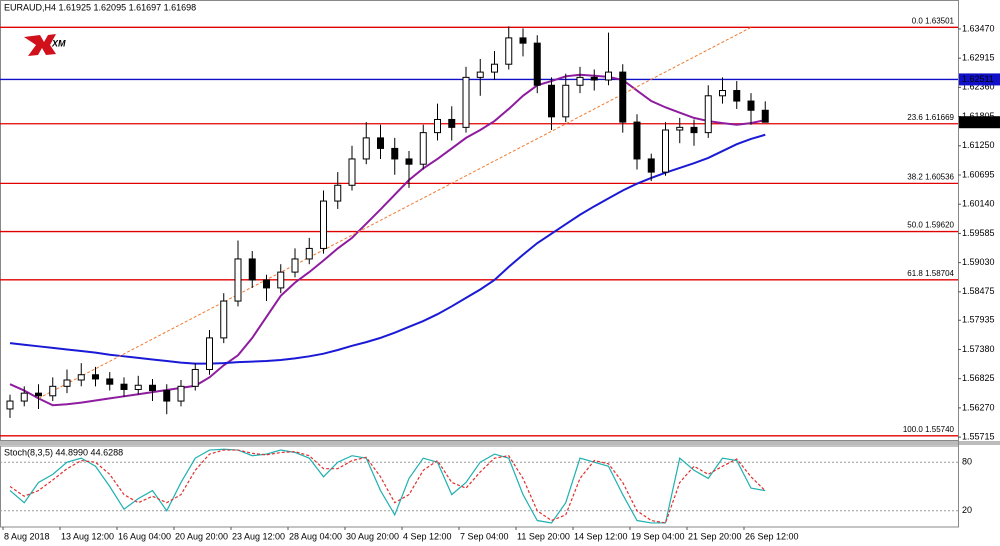  What do you see at coordinates (978, 58) in the screenshot?
I see `y-tick-label: 1.62915` at bounding box center [978, 58].